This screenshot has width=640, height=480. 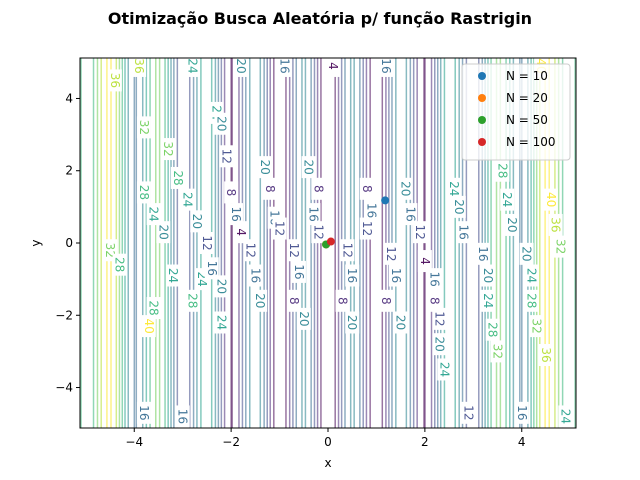 What do you see at coordinates (546, 354) in the screenshot?
I see `contour-label: 36` at bounding box center [546, 354].